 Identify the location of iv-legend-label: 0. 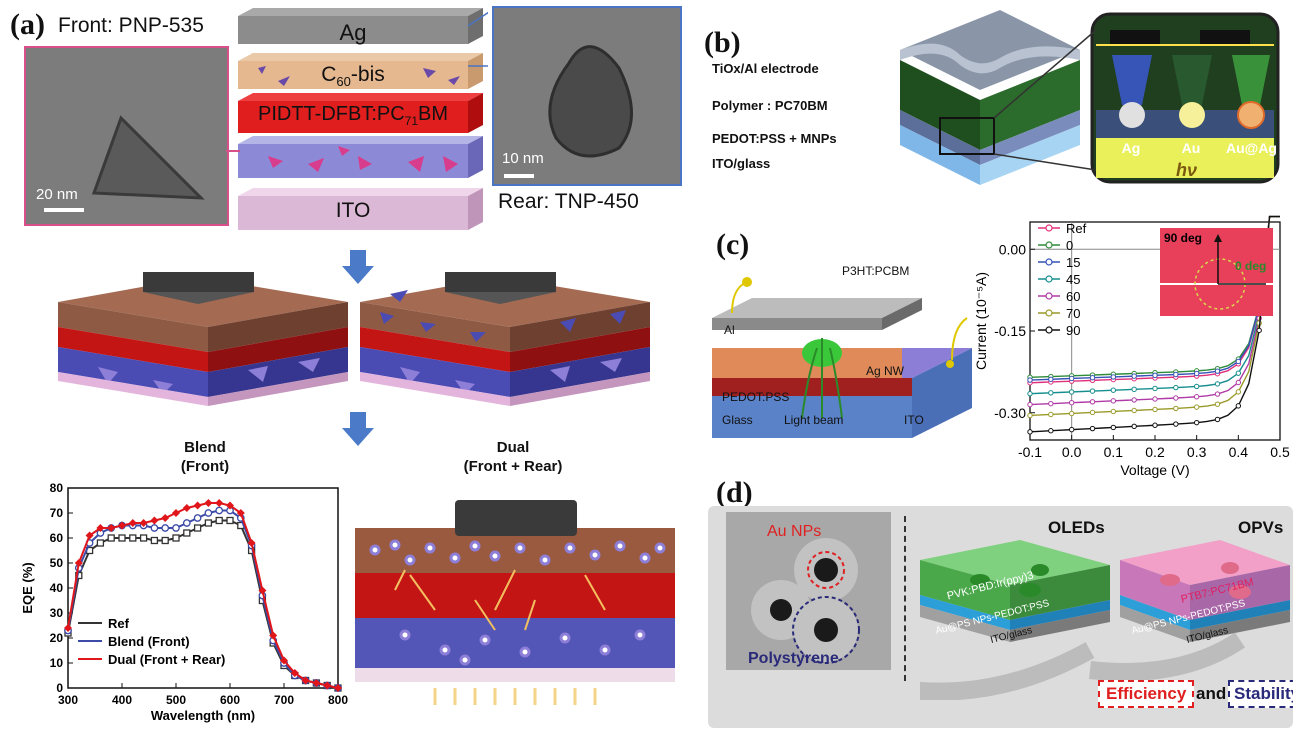
(1069, 245).